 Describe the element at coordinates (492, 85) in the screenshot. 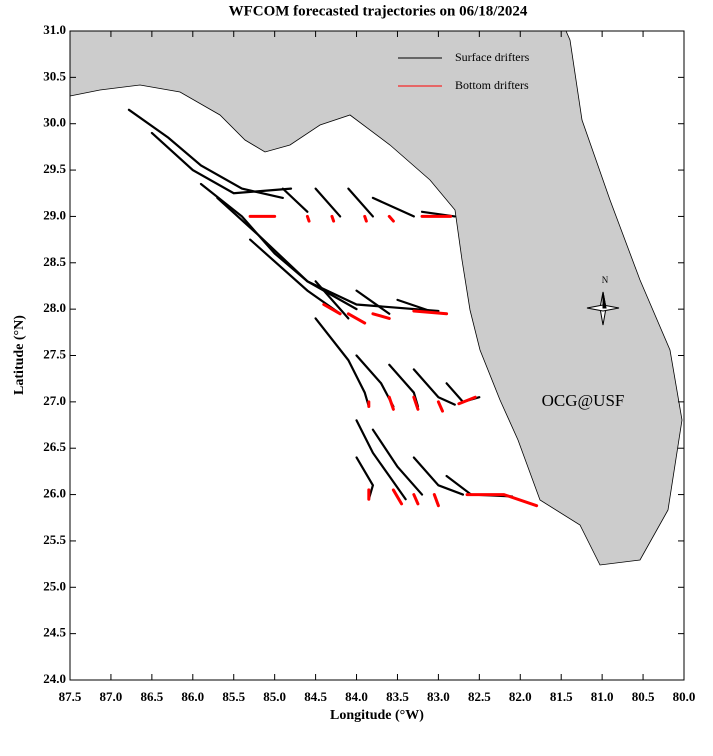

I see `legend-label: Bottom drifters` at that location.